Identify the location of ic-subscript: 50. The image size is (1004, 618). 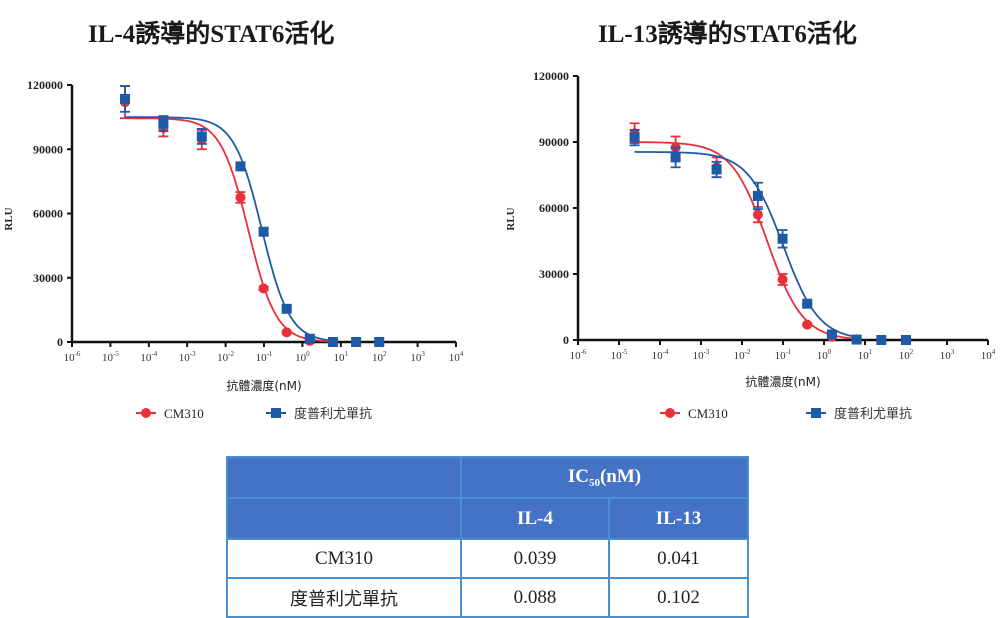
(594, 483).